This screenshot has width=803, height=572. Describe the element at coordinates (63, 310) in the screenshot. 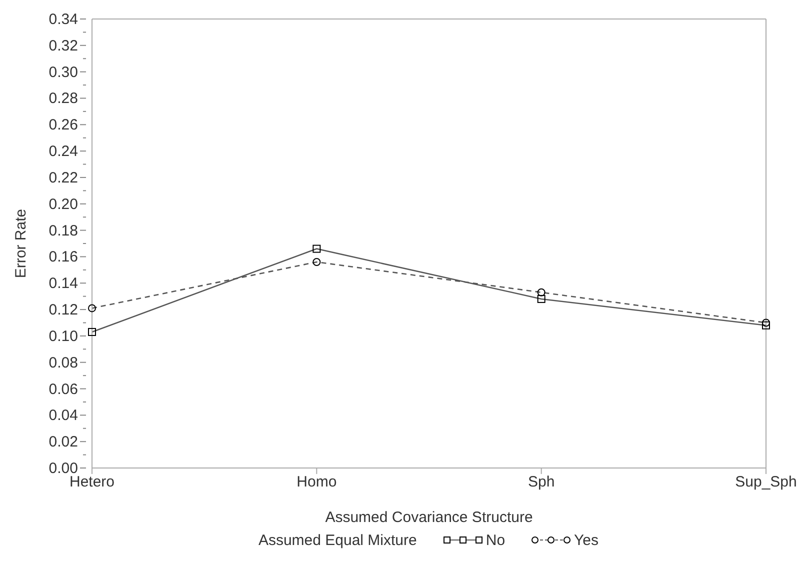

I see `y-tick-label: 0.12` at that location.